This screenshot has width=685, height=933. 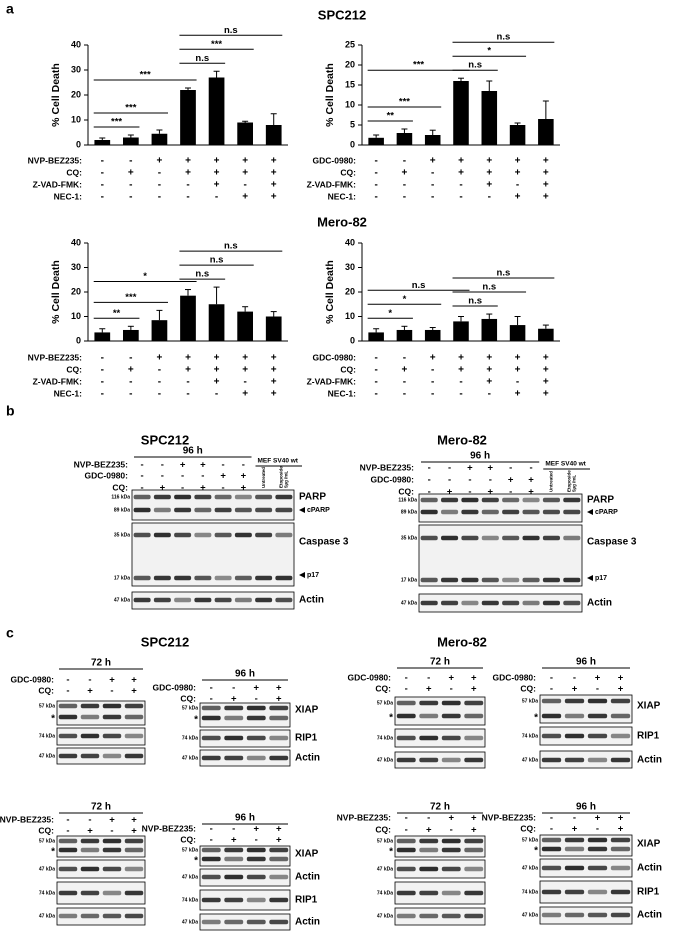 I want to click on panel-label: b, so click(x=10, y=411).